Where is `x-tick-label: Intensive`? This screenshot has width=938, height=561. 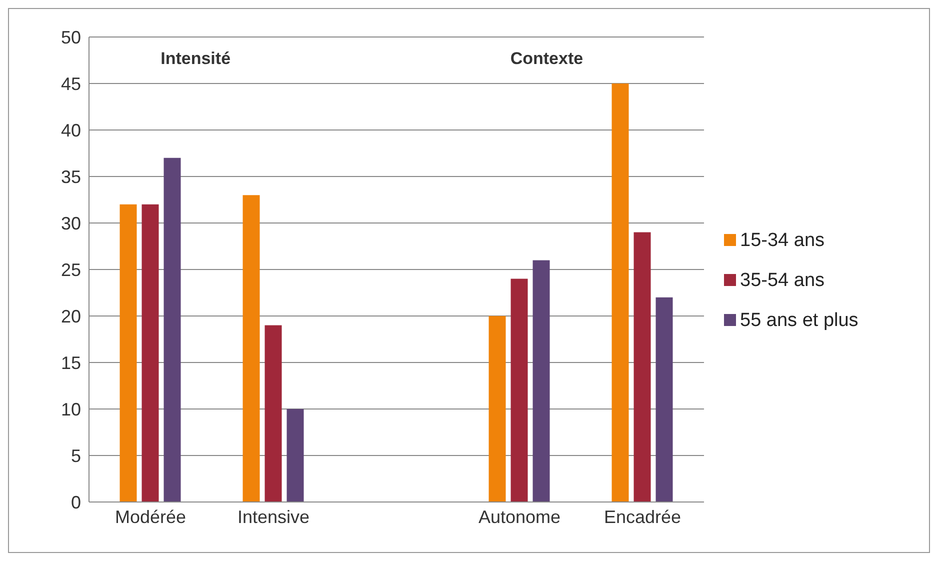 x-tick-label: Intensive is located at coordinates (273, 516).